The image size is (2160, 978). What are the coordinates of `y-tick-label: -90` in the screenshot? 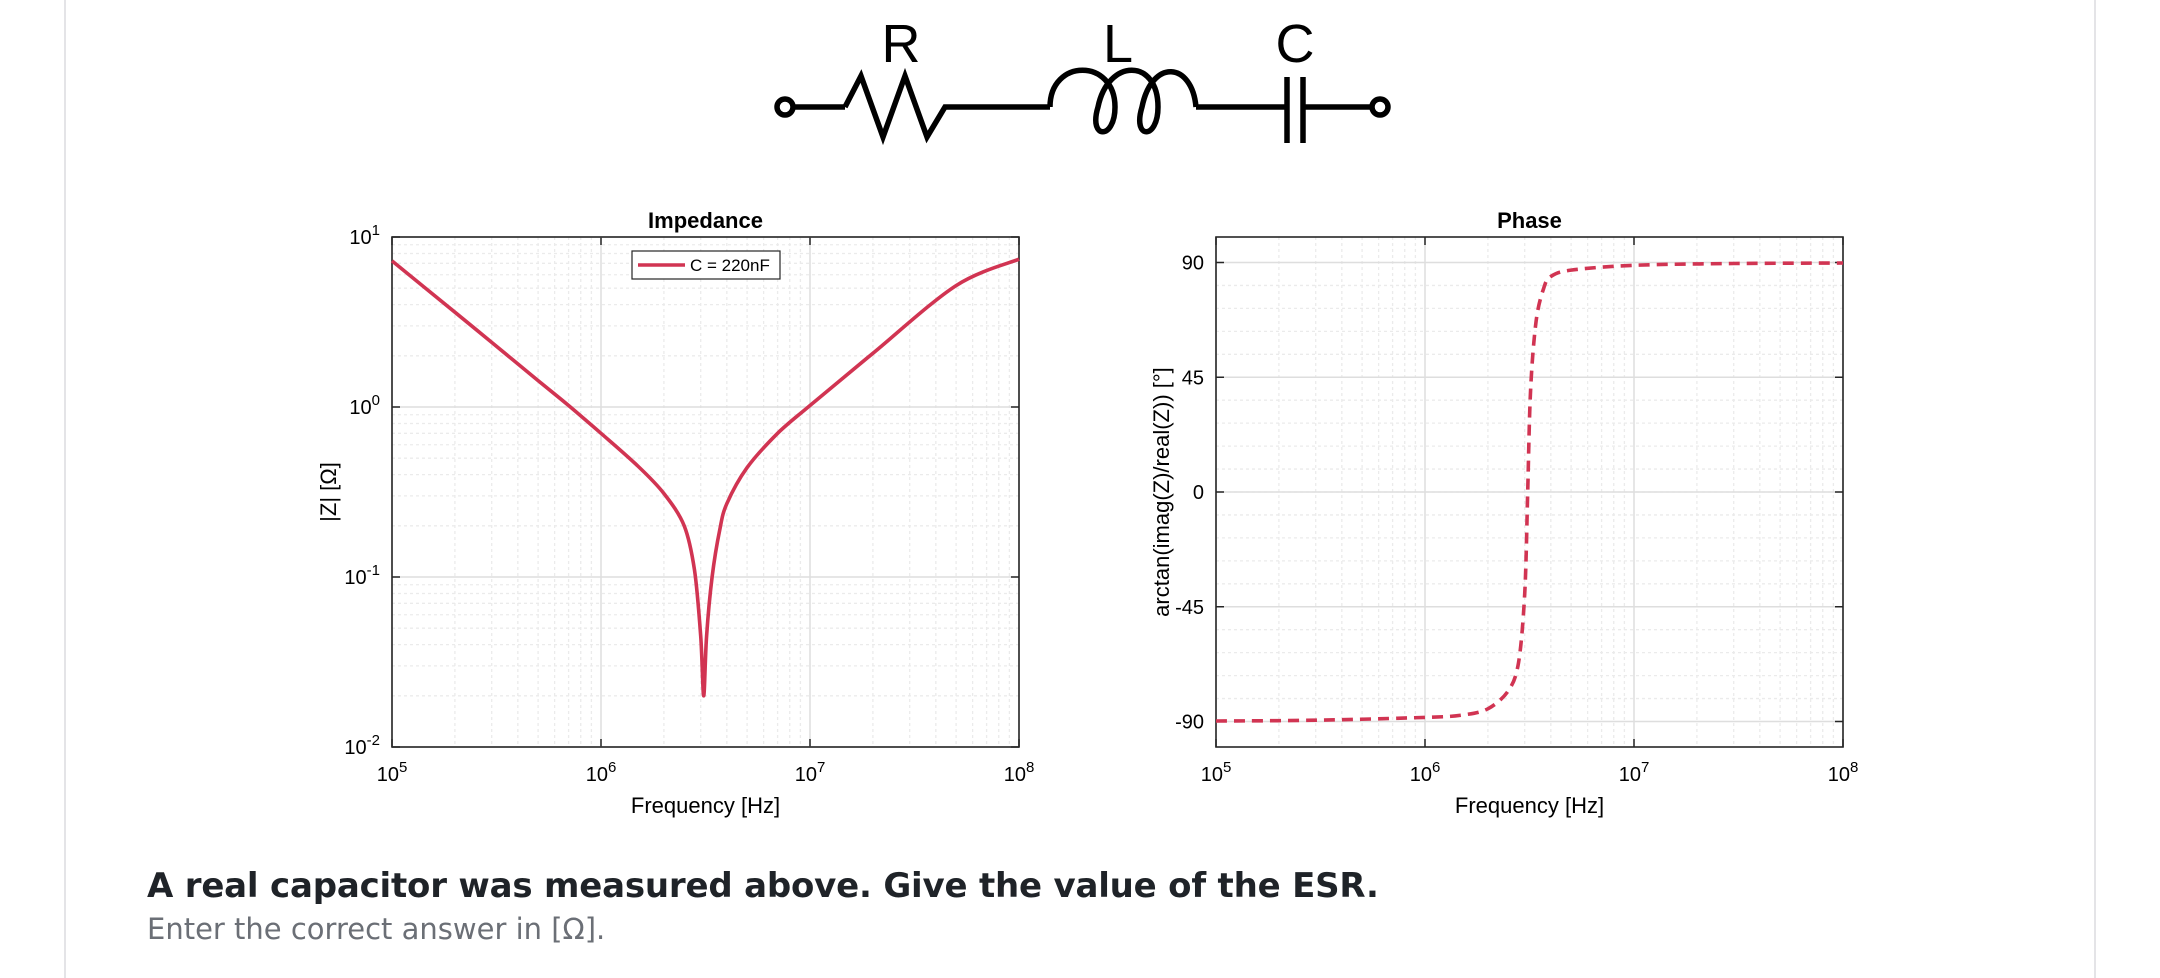 It's located at (1189, 723).